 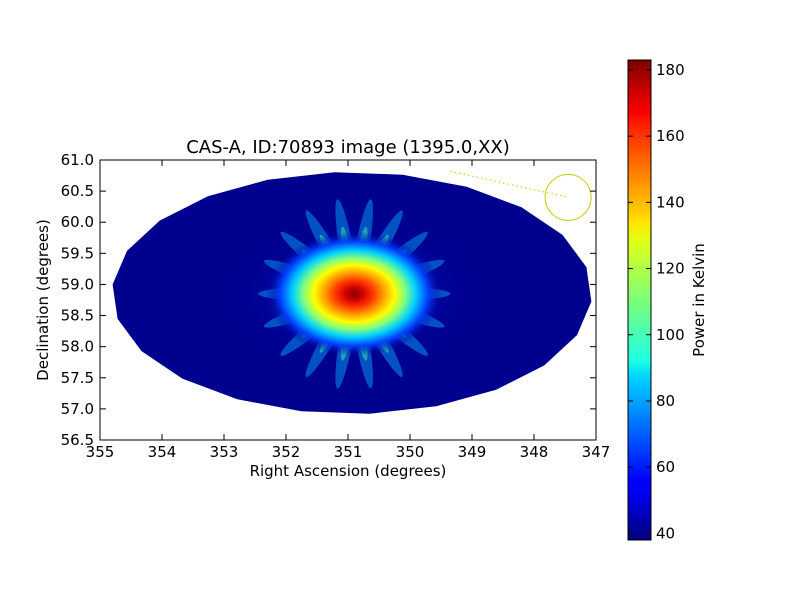 What do you see at coordinates (162, 452) in the screenshot?
I see `x-tick-label: 354` at bounding box center [162, 452].